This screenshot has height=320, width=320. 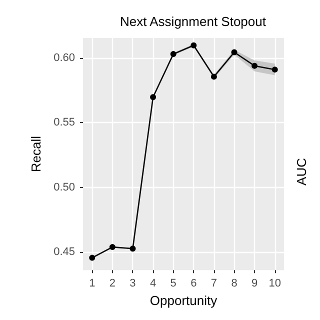 I want to click on chart-title: Next Assignment Stopout, so click(x=193, y=21).